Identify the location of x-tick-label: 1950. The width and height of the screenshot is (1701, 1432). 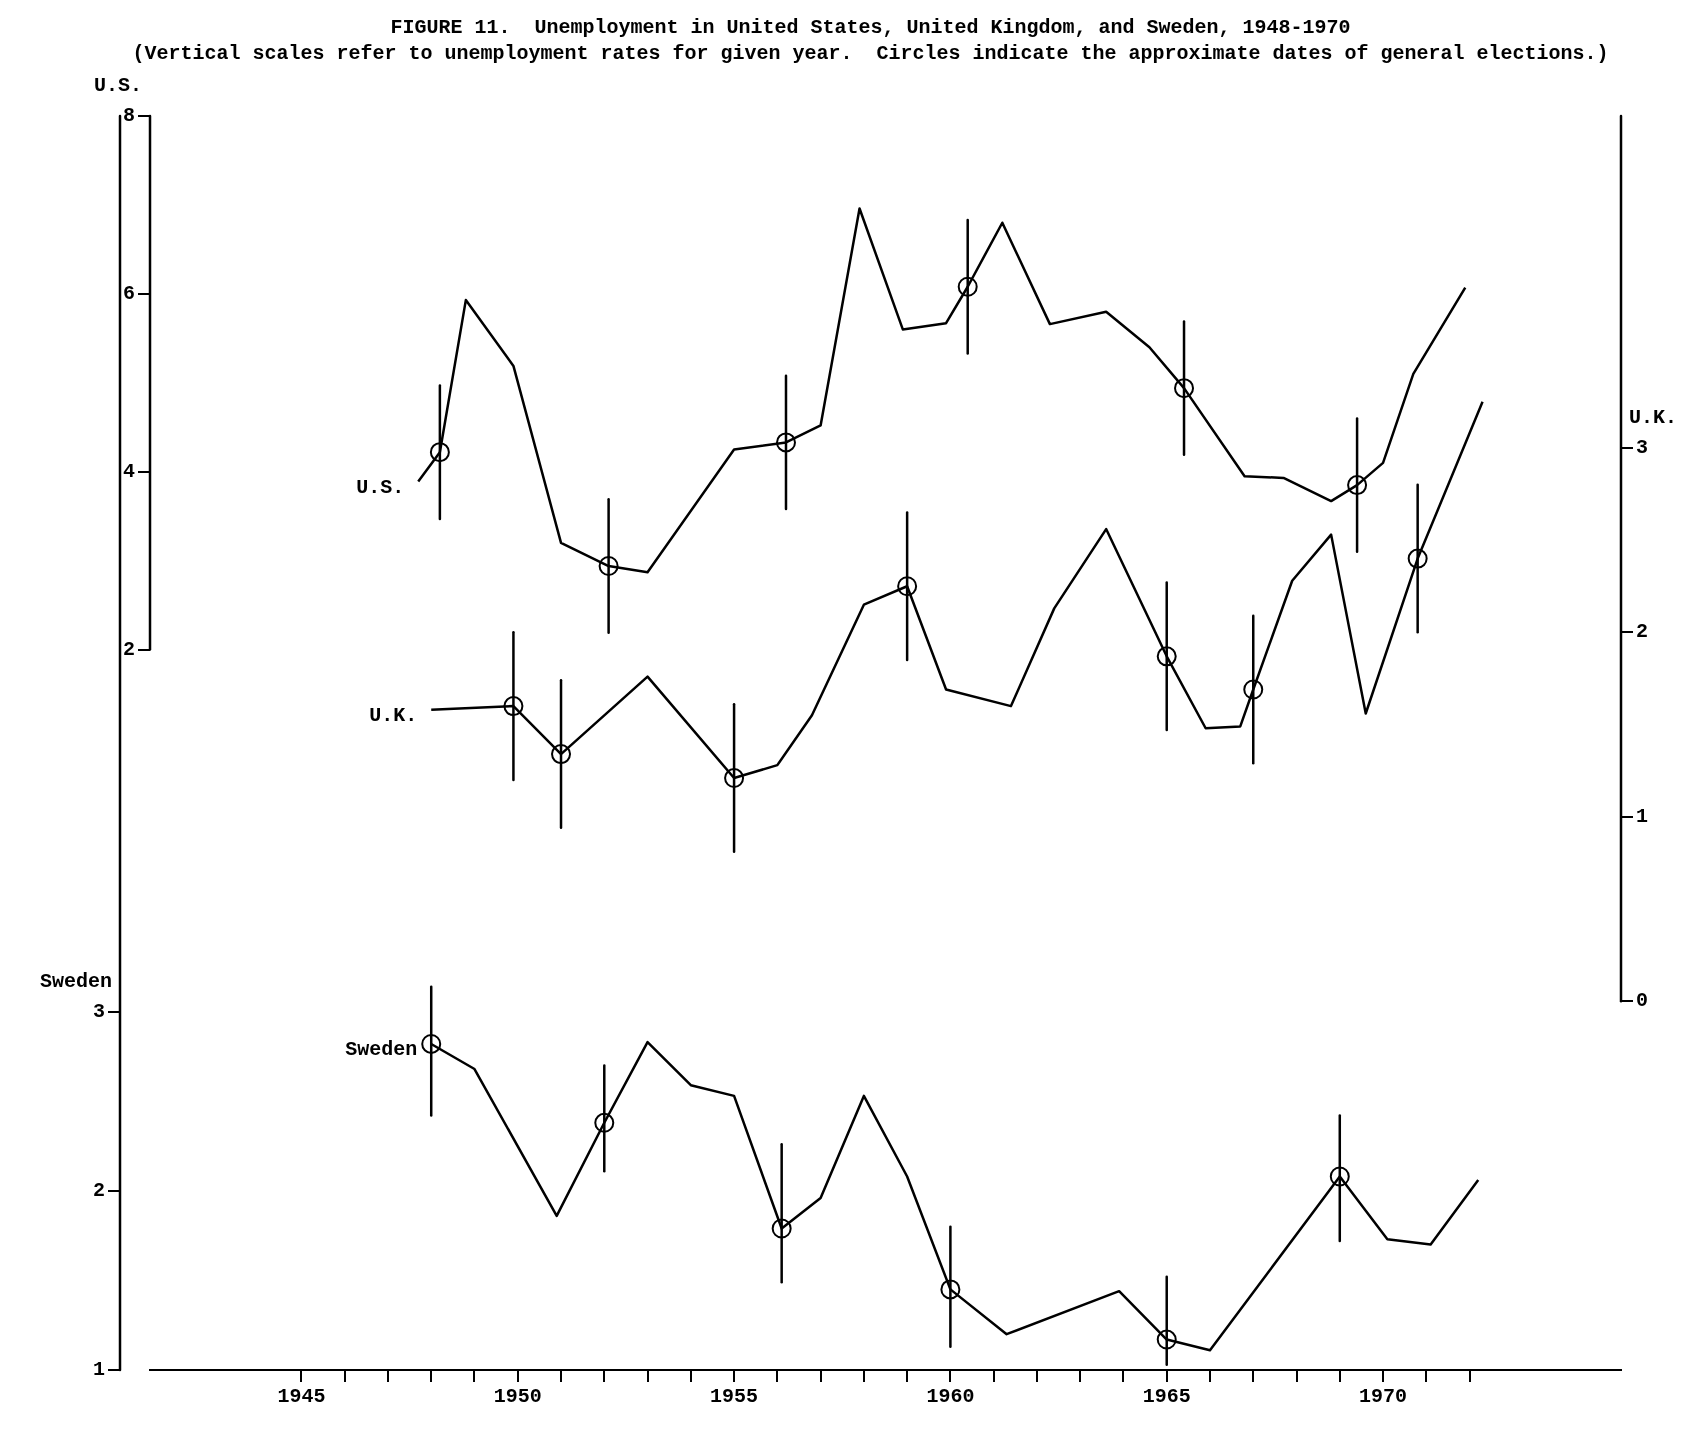
(517, 1397).